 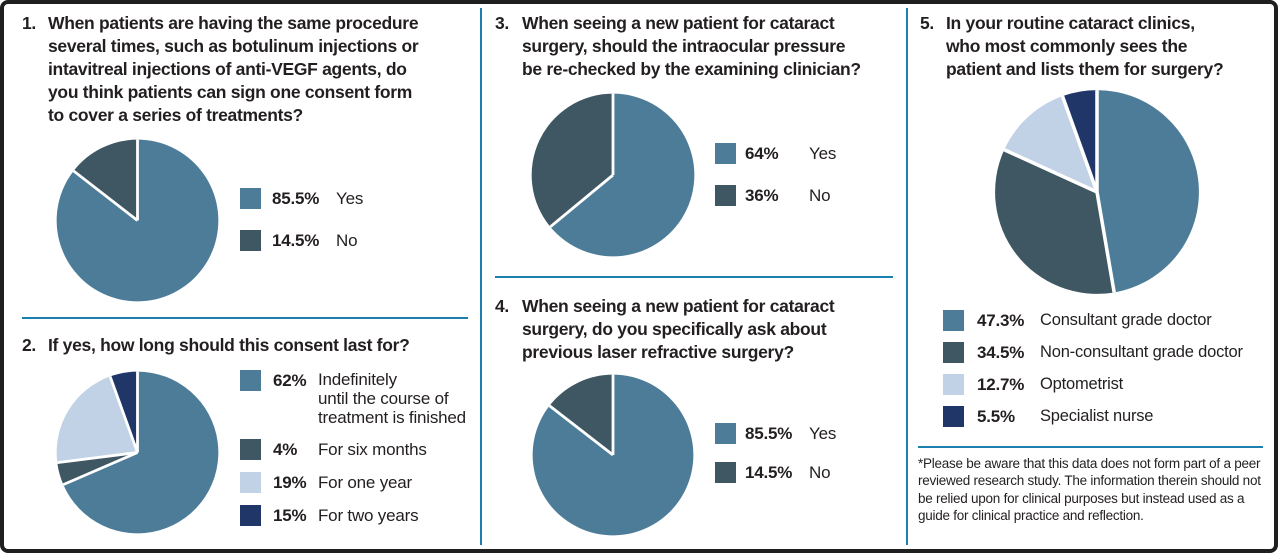 I want to click on legend-label: For six months, so click(x=372, y=449).